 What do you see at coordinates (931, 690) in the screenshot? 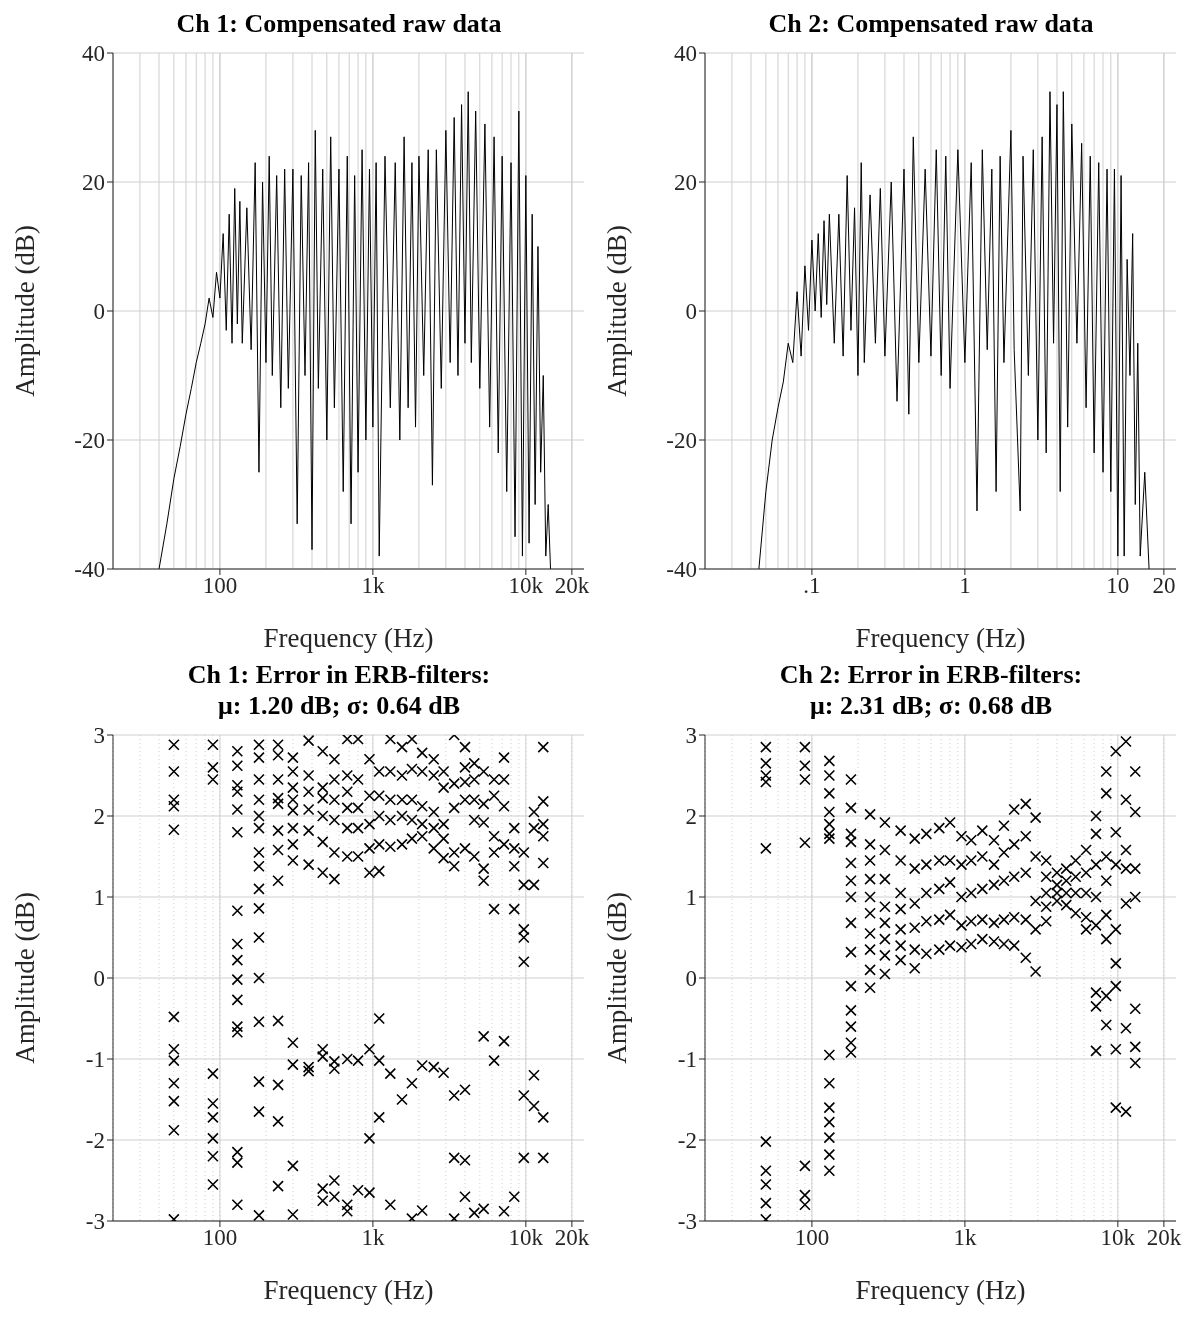
I see `chart-title: Ch 2: Error in ERB-filters: μ: 2.31 dB; σ: 0.68 dB` at bounding box center [931, 690].